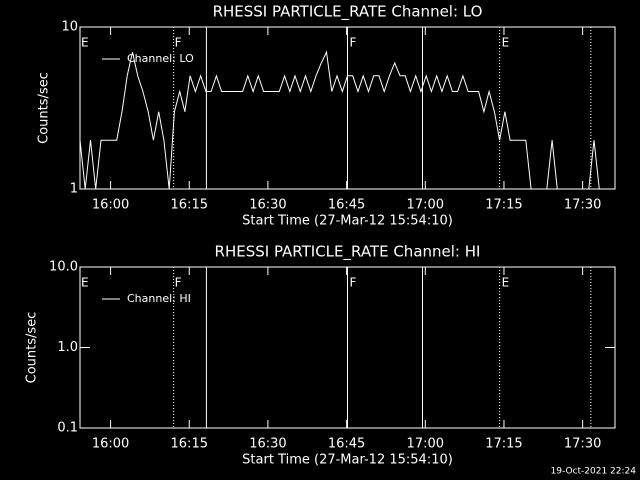 Image resolution: width=640 pixels, height=480 pixels. I want to click on legend-label: Channel: LO, so click(160, 58).